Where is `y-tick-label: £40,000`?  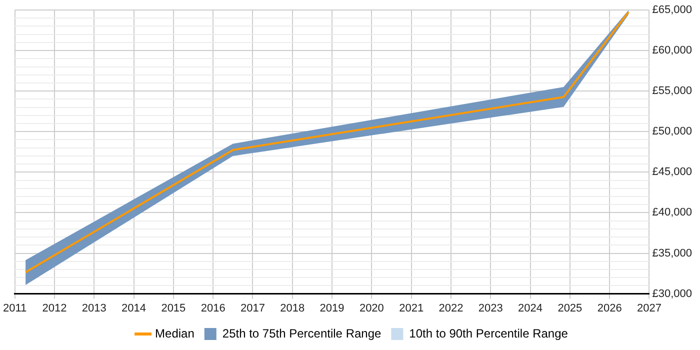 y-tick-label: £40,000 is located at coordinates (672, 212).